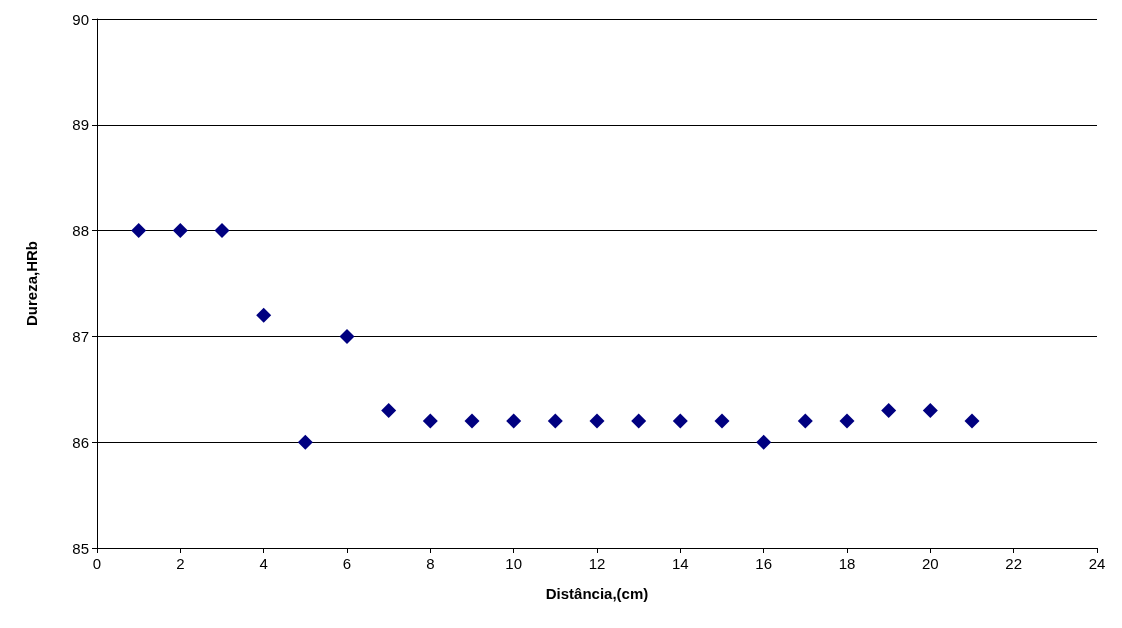  Describe the element at coordinates (597, 563) in the screenshot. I see `x-tick-label: 12` at that location.